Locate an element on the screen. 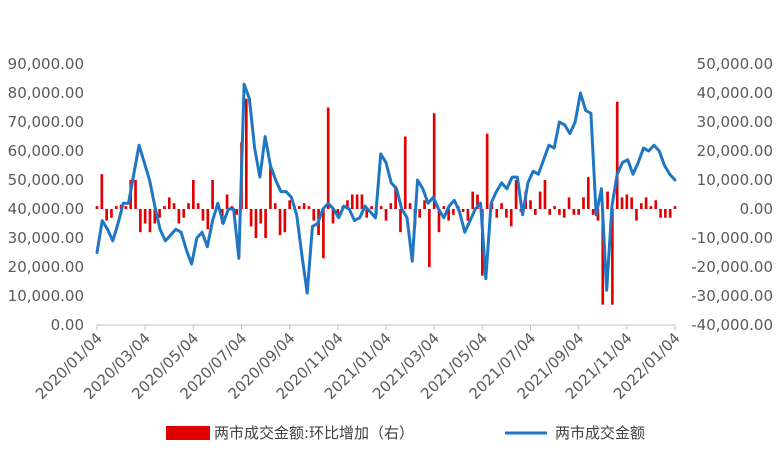 This screenshot has height=460, width=778. legend-bar-swatch is located at coordinates (188, 433).